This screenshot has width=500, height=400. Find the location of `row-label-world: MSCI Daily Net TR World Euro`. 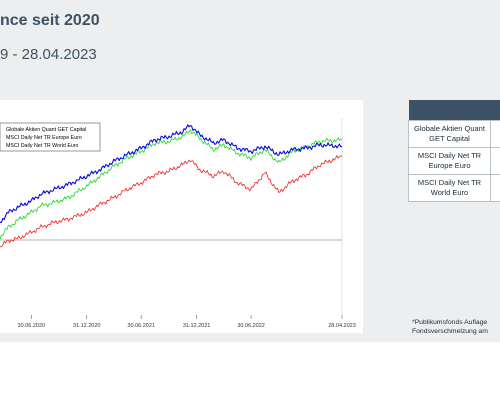

row-label-world: MSCI Daily Net TR World Euro is located at coordinates (449, 188).